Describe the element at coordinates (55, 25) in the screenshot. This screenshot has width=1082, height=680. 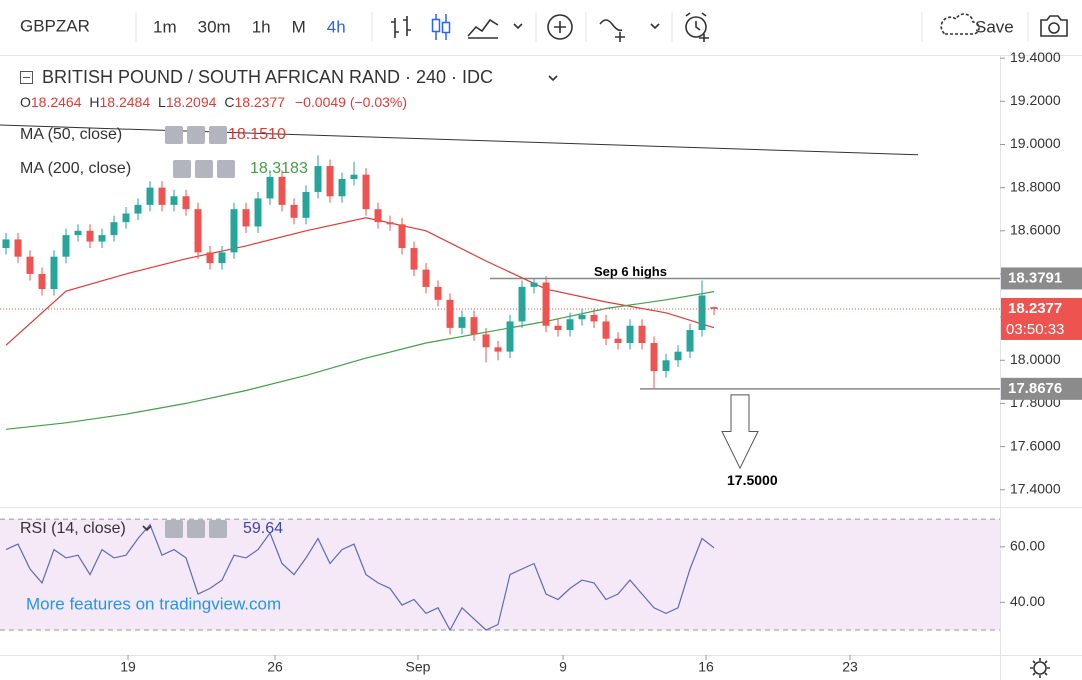
I see `symbol: GBPZAR` at that location.